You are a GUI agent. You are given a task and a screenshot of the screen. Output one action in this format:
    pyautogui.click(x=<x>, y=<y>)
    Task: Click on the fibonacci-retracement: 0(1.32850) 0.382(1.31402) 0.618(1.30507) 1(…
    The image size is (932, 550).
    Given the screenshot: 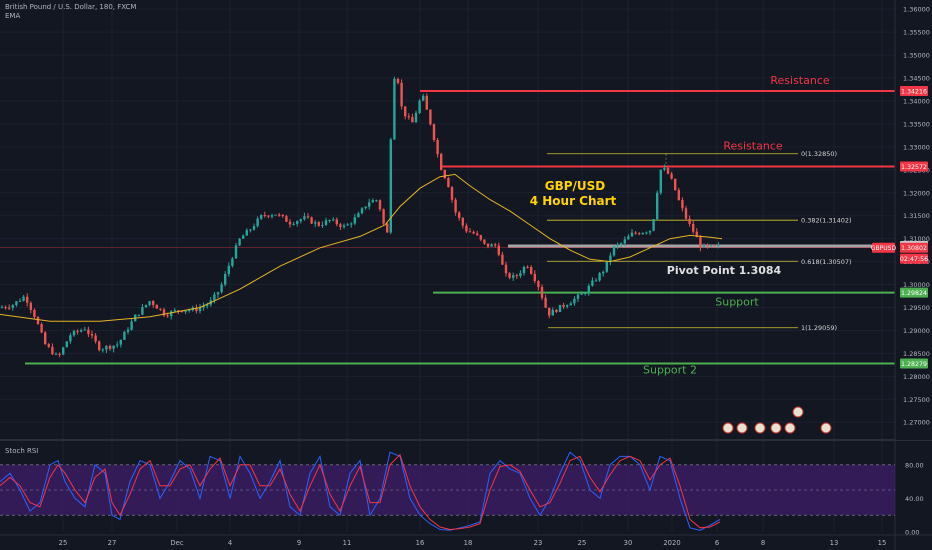 What is the action you would take?
    pyautogui.click(x=699, y=241)
    